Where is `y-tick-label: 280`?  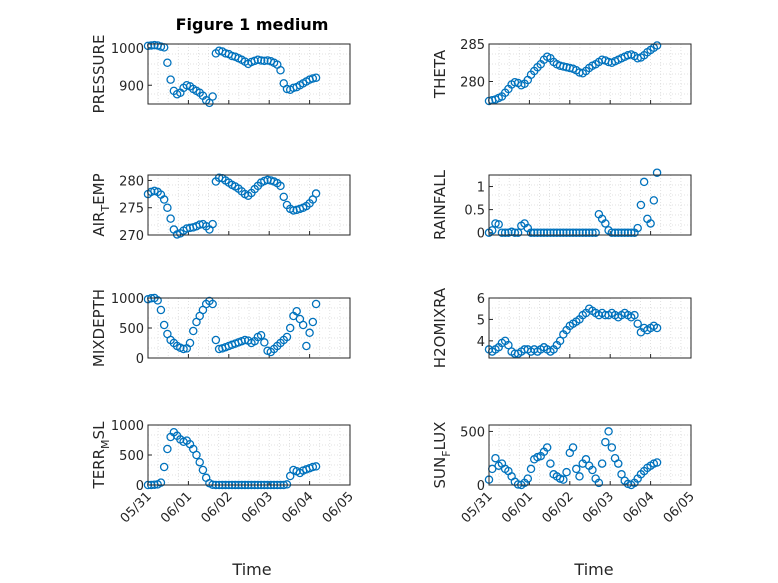
y-tick-label: 280 is located at coordinates (472, 83).